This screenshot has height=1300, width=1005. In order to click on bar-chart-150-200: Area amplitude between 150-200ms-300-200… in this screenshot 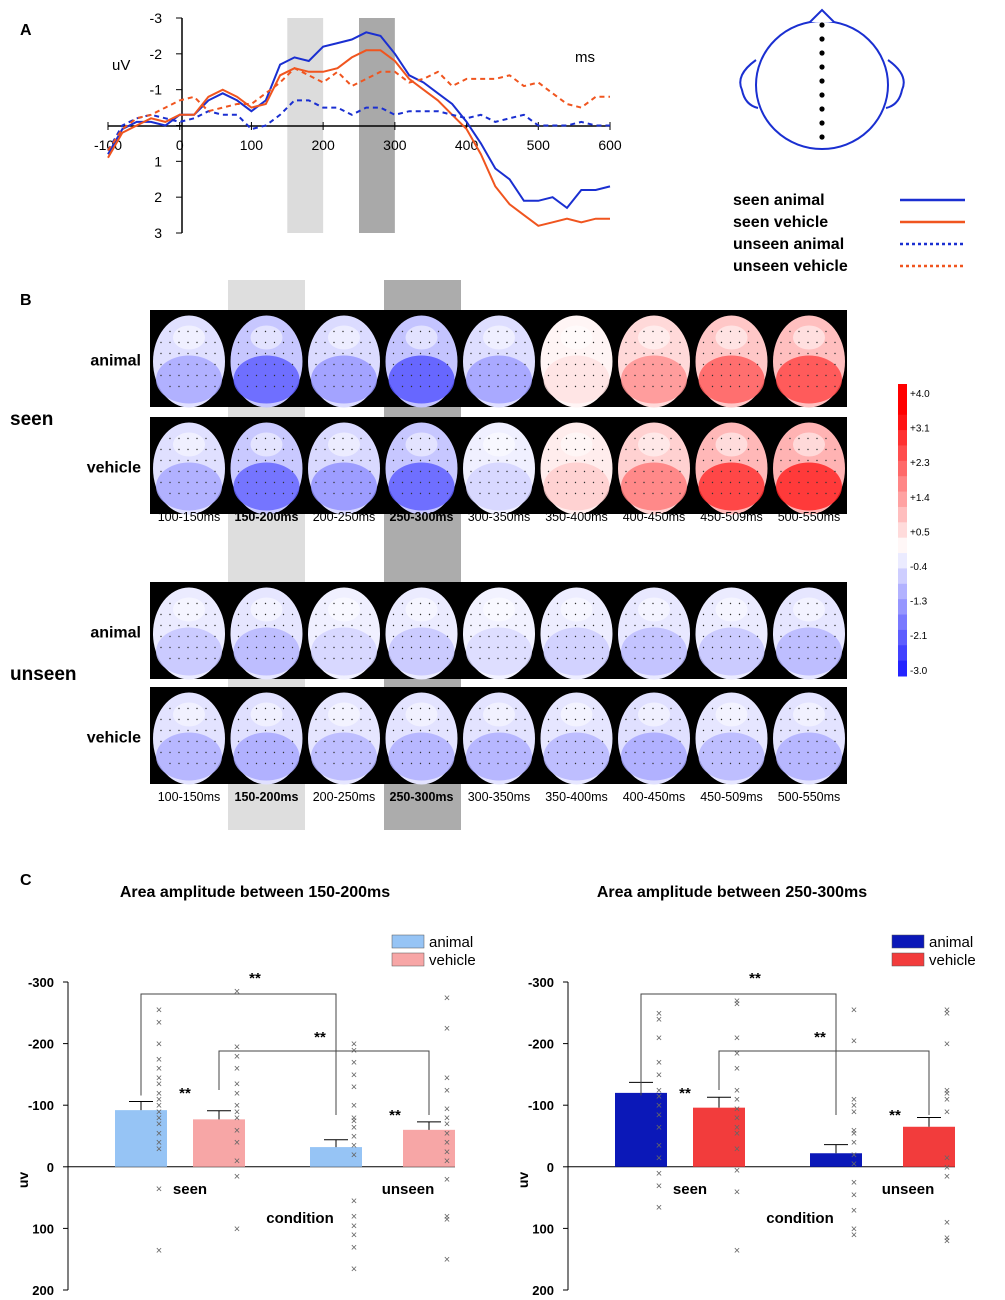, I will do `click(245, 1091)`.